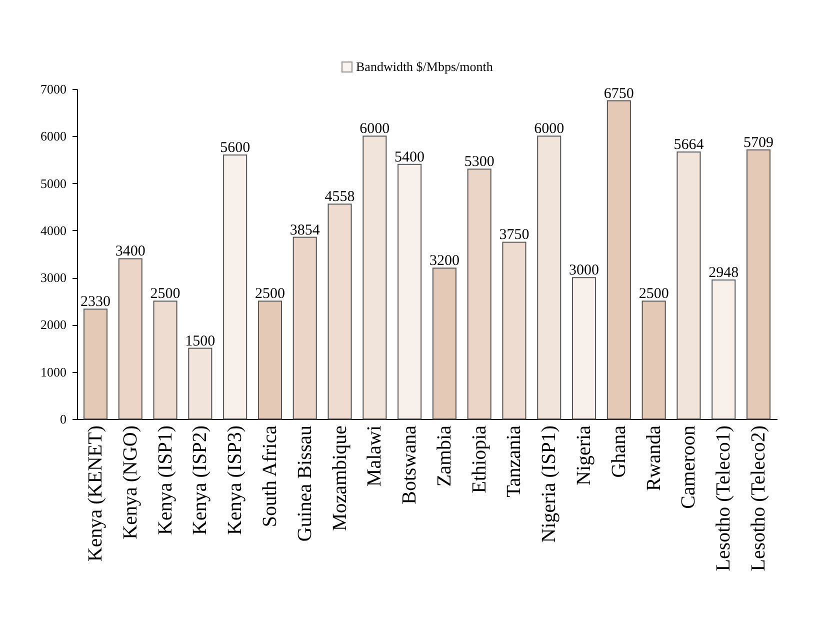 The image size is (830, 634). What do you see at coordinates (53, 324) in the screenshot?
I see `y-tick-label: 2000` at bounding box center [53, 324].